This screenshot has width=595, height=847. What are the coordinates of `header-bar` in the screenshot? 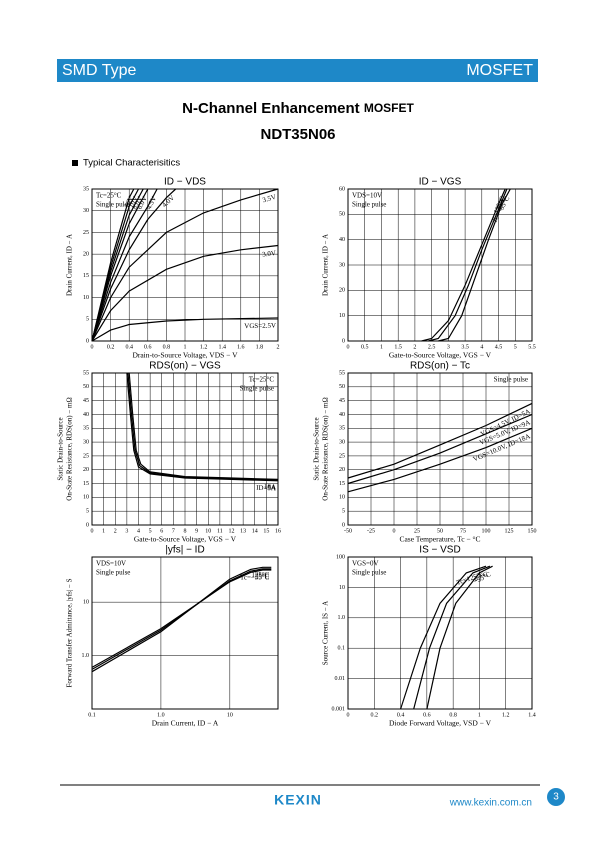 It's located at (297, 70).